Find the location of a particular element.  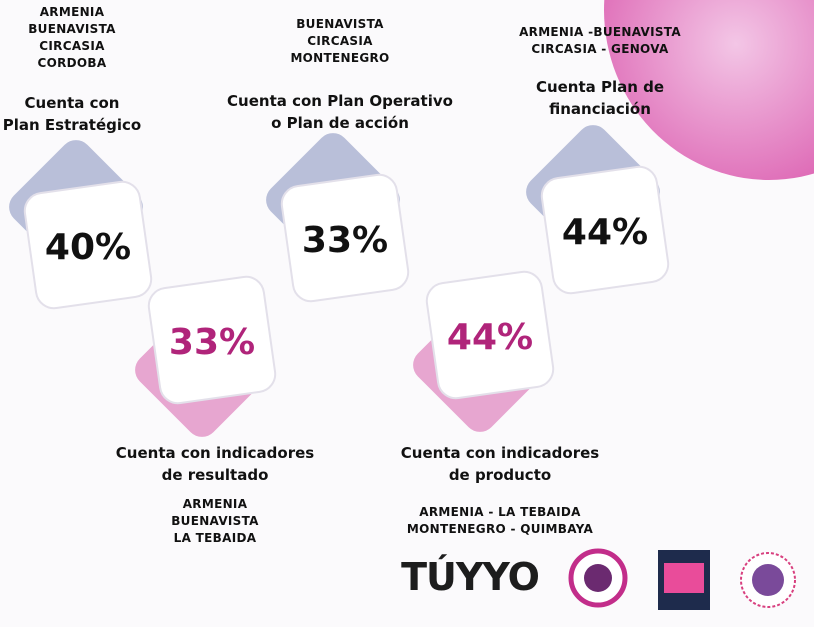

municipality: ARMENIA - LA TEBAIDA is located at coordinates (500, 512).